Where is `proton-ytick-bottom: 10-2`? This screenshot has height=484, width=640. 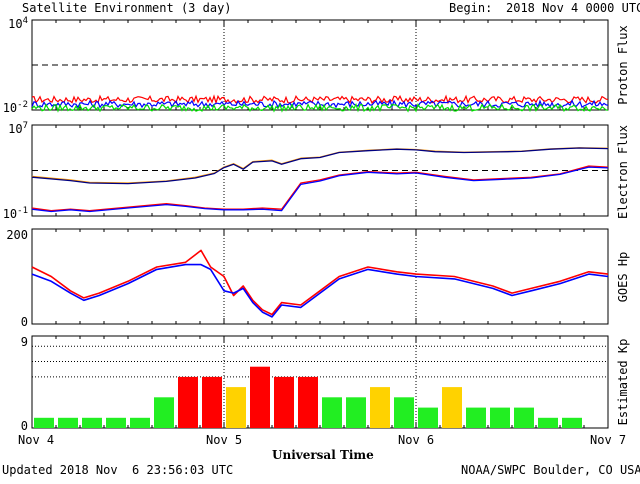 proton-ytick-bottom: 10-2 is located at coordinates (15, 107).